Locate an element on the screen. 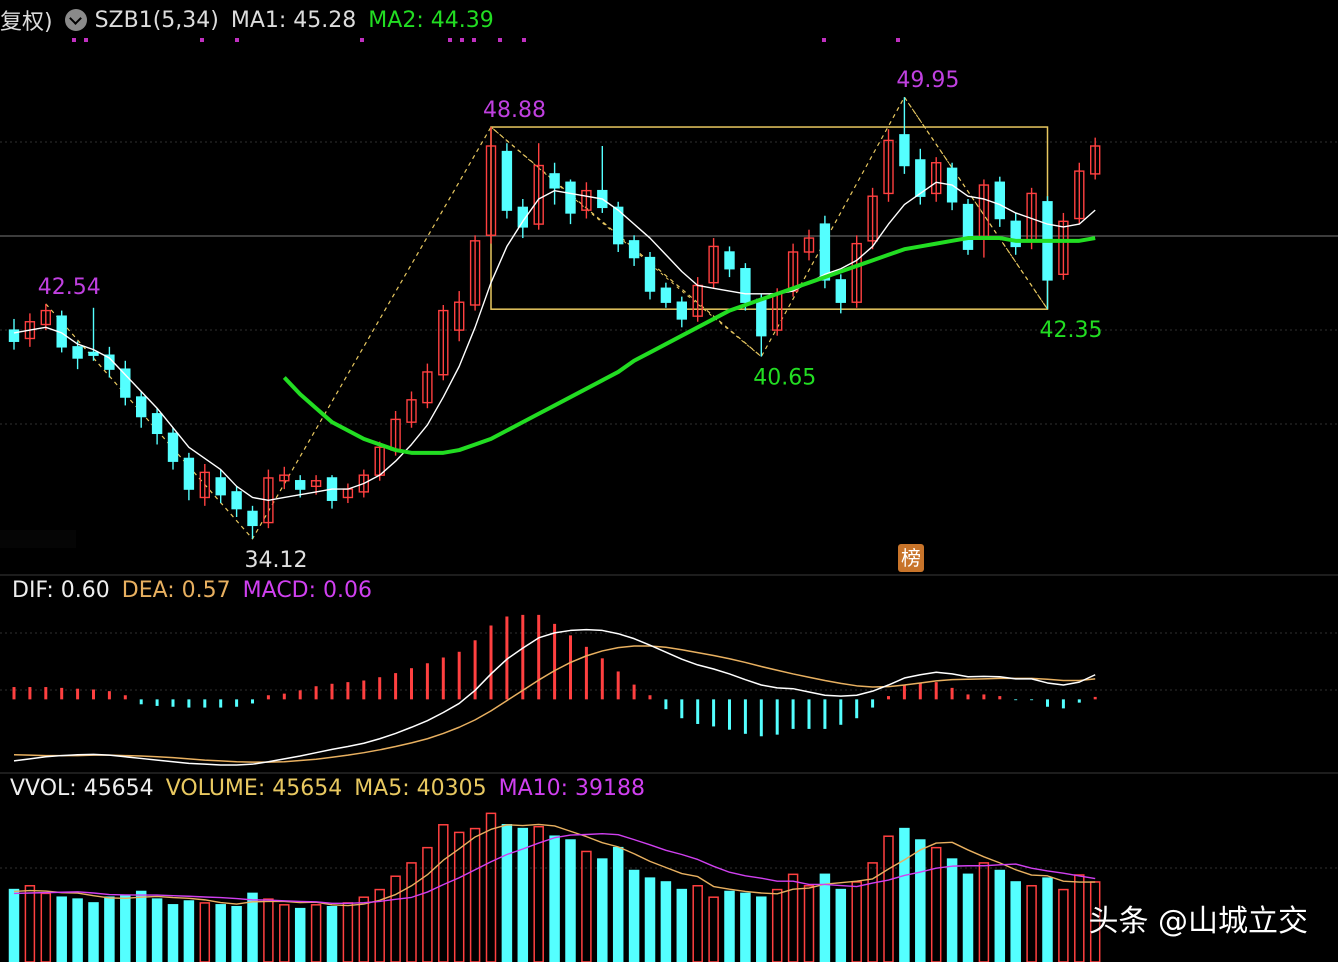  ma10-value: MA10: 39188 is located at coordinates (572, 788).